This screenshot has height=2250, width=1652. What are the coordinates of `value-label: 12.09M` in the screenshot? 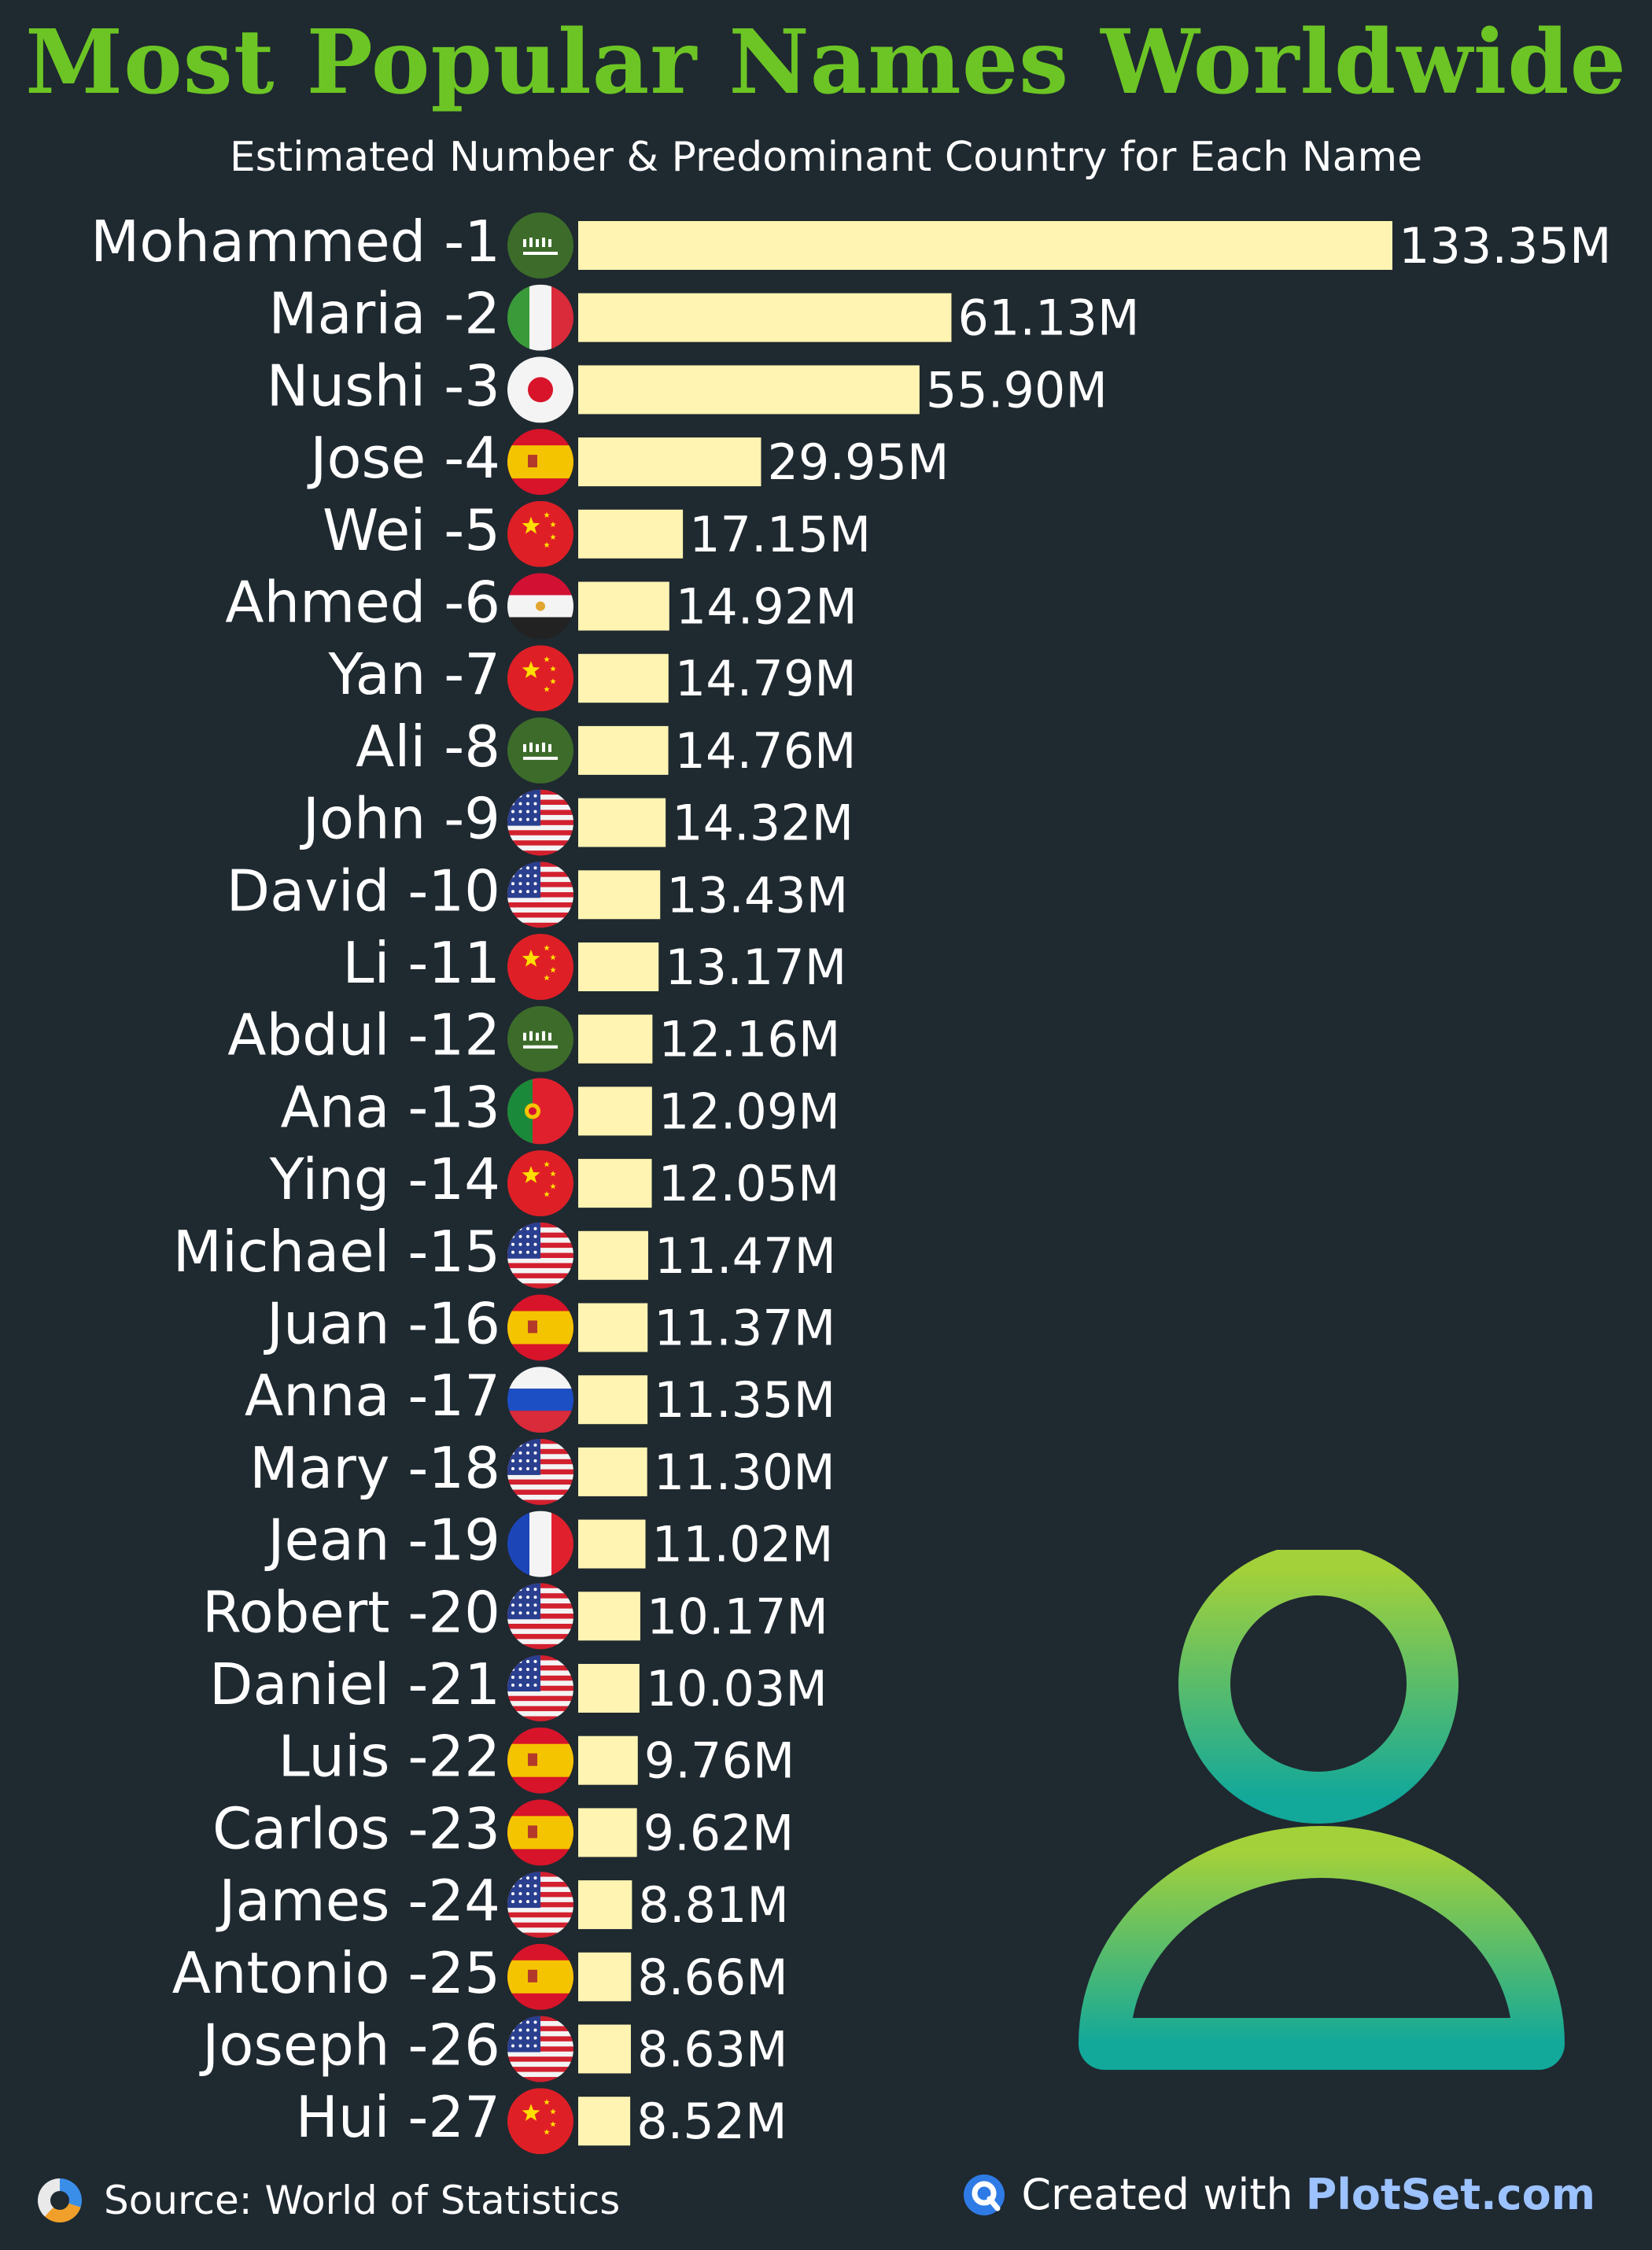 It's located at (749, 1111).